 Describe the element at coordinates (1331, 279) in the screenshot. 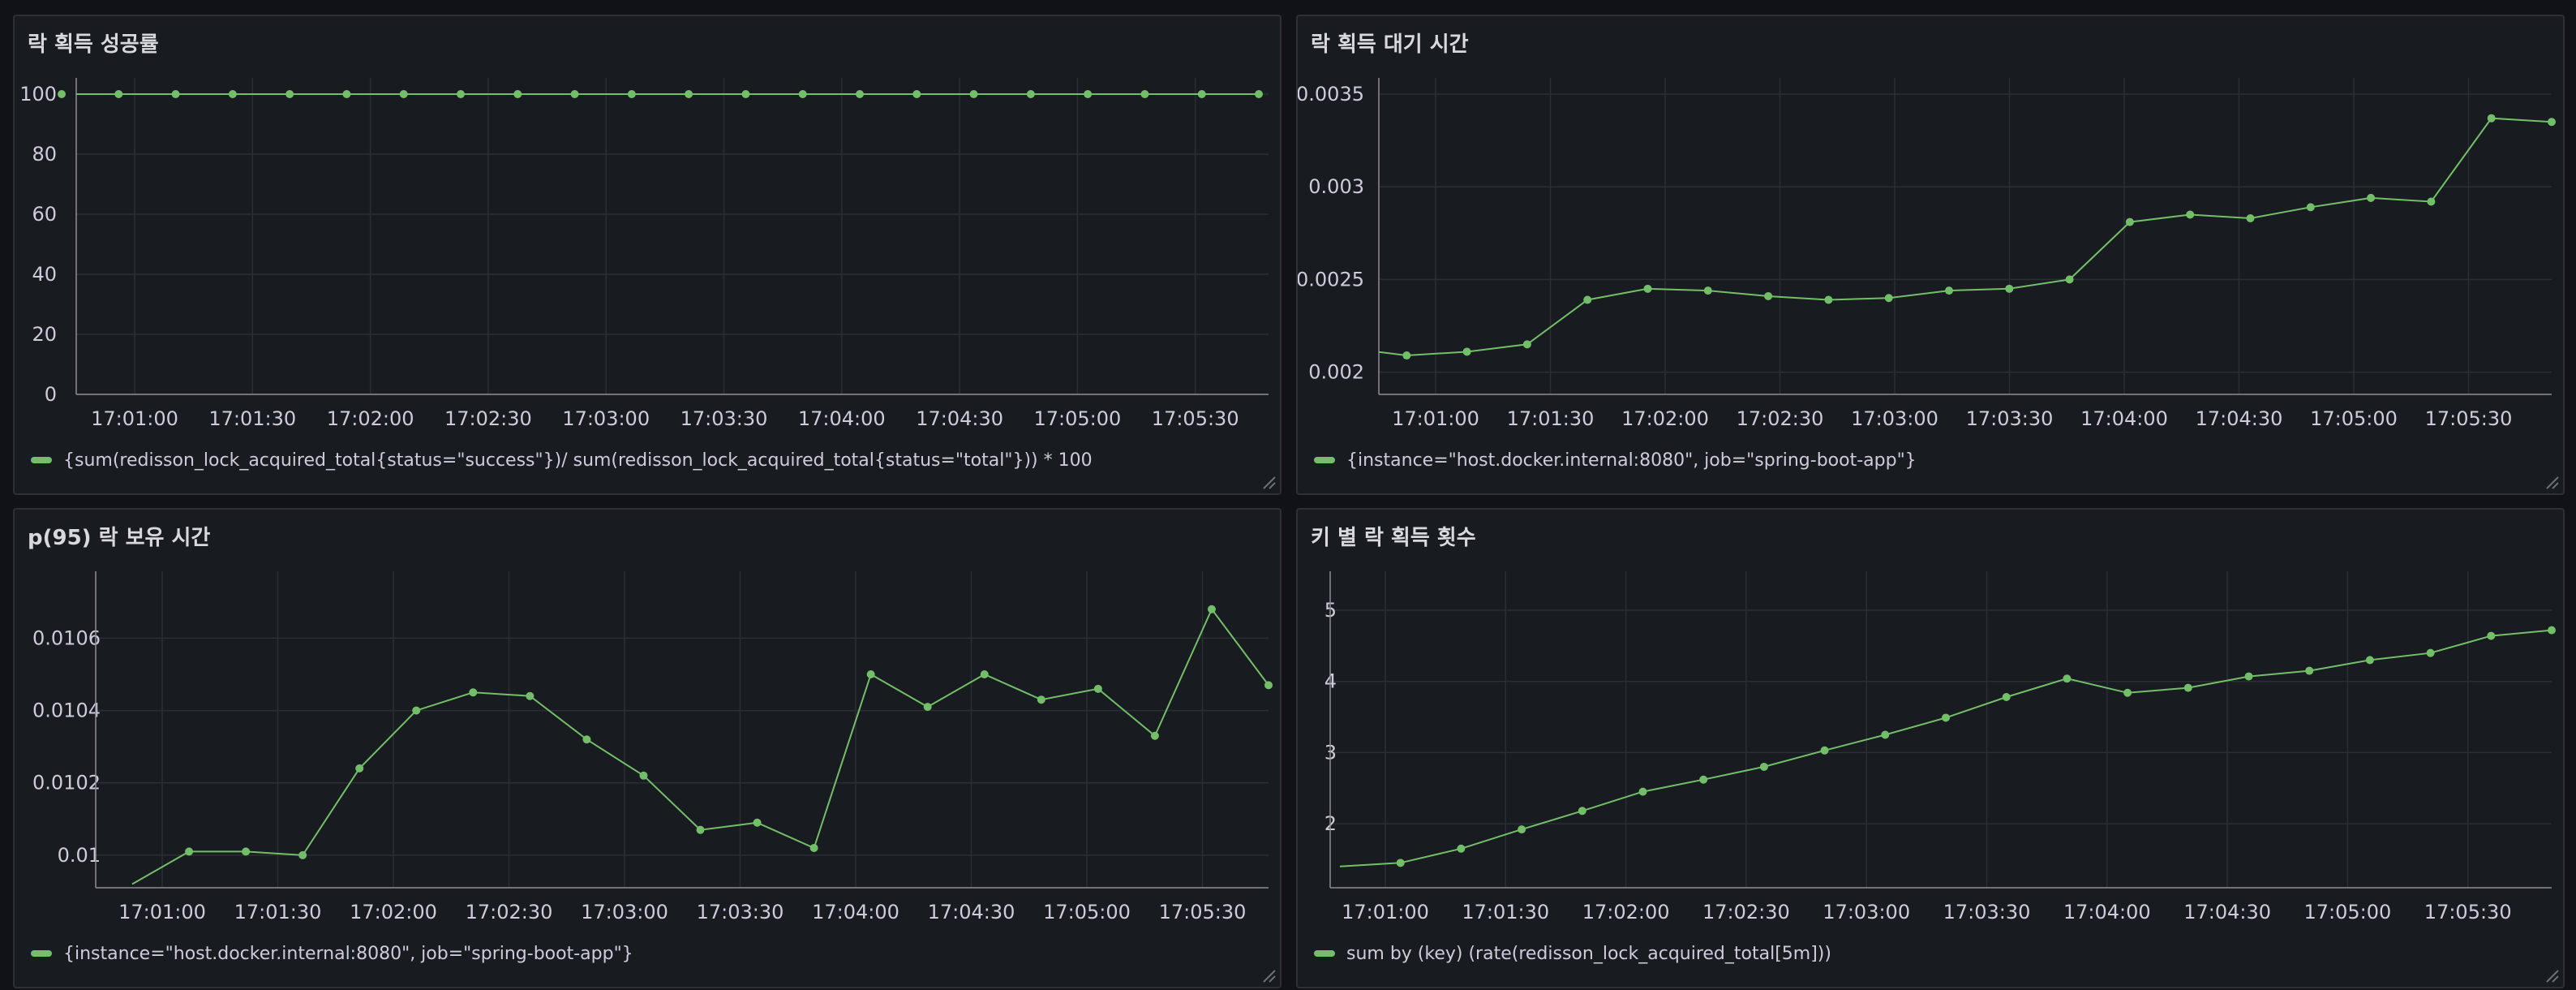

I see `y-tick-label: 0.0025` at that location.